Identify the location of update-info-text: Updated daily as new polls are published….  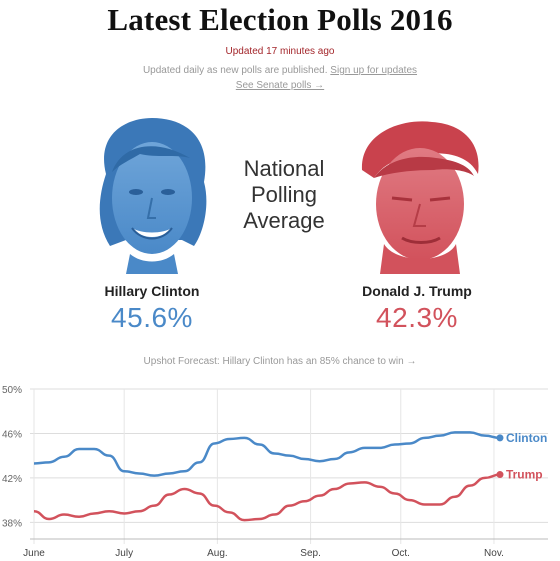
(235, 70).